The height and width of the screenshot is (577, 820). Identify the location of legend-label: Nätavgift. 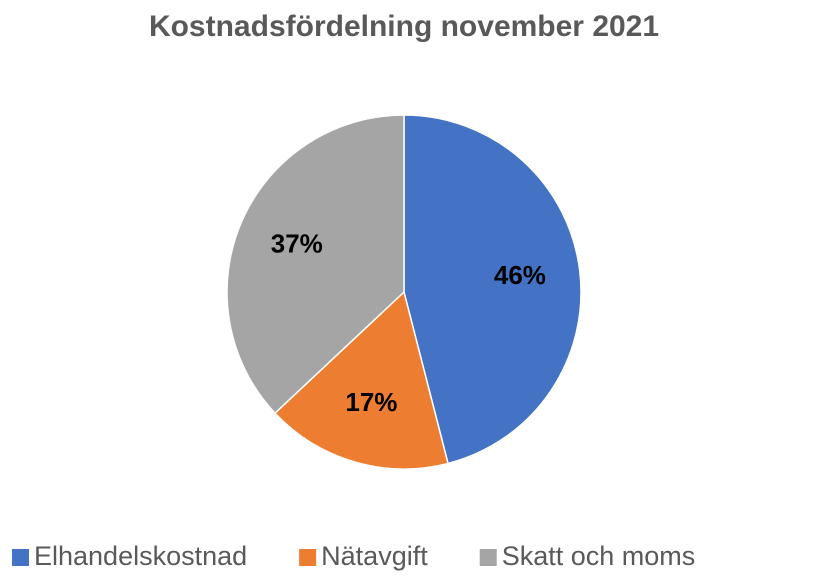
(374, 556).